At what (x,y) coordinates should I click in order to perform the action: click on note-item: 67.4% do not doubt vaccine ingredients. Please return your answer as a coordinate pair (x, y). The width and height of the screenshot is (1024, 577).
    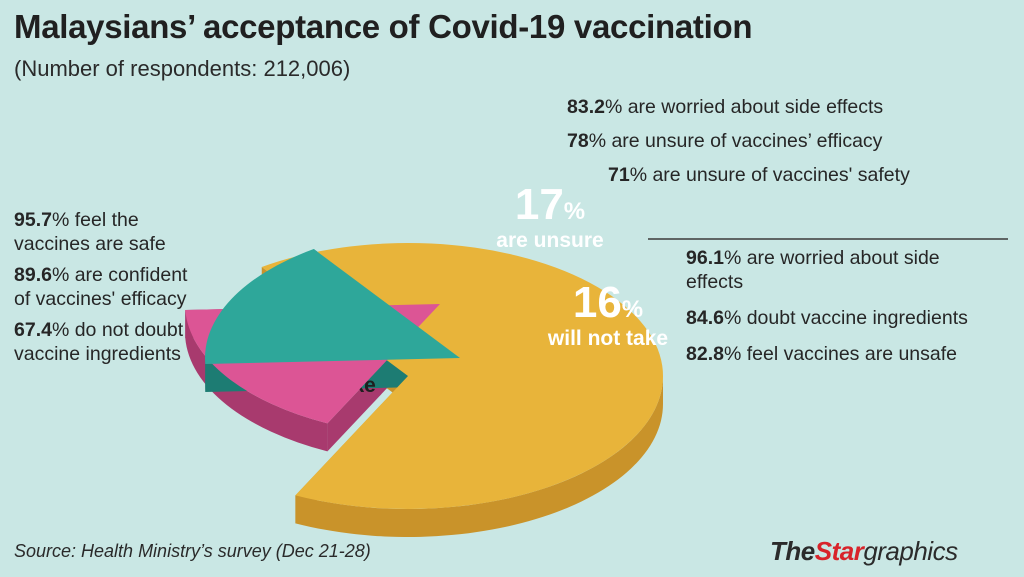
    Looking at the image, I should click on (99, 342).